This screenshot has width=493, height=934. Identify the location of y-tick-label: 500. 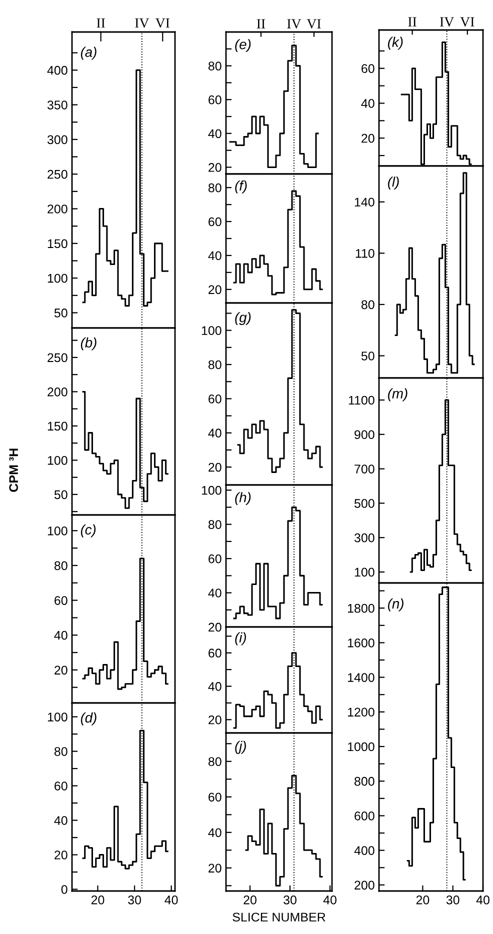
(364, 503).